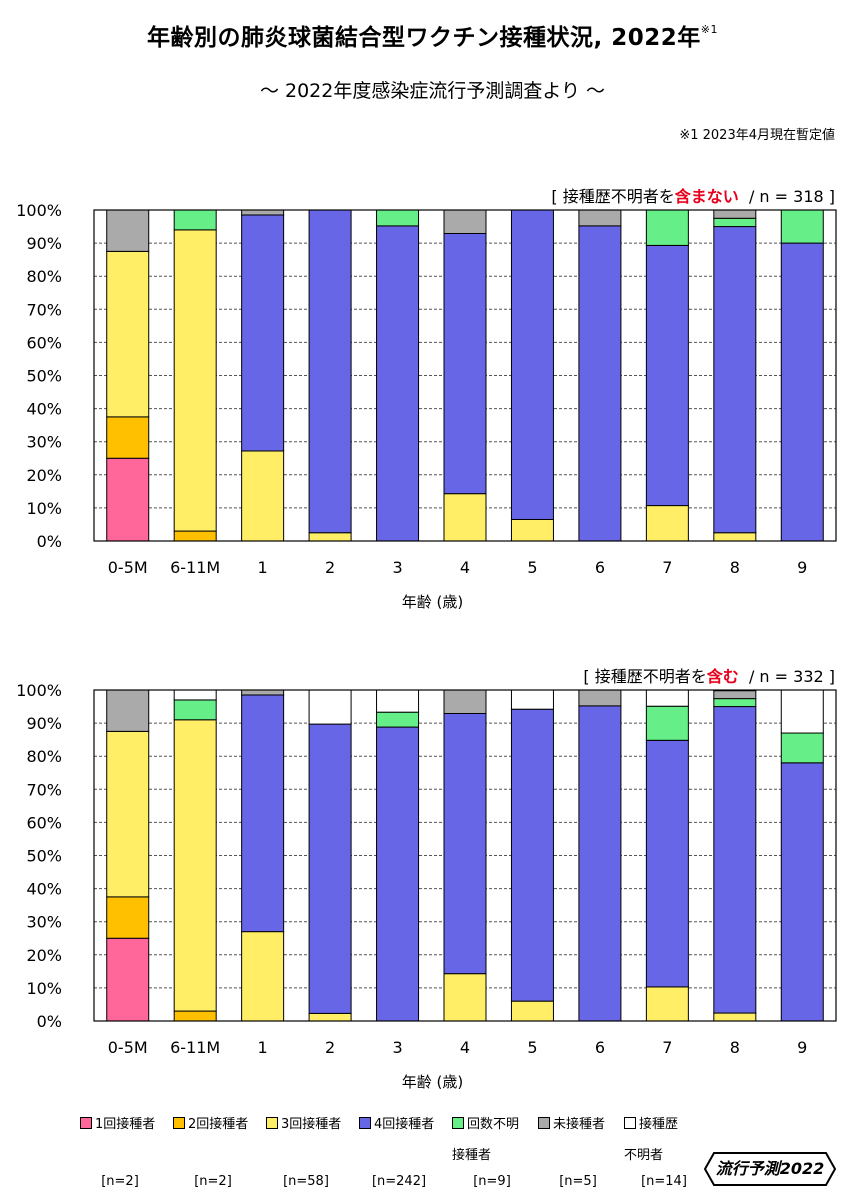 The image size is (865, 1201). I want to click on x-tick-label: 4, so click(465, 567).